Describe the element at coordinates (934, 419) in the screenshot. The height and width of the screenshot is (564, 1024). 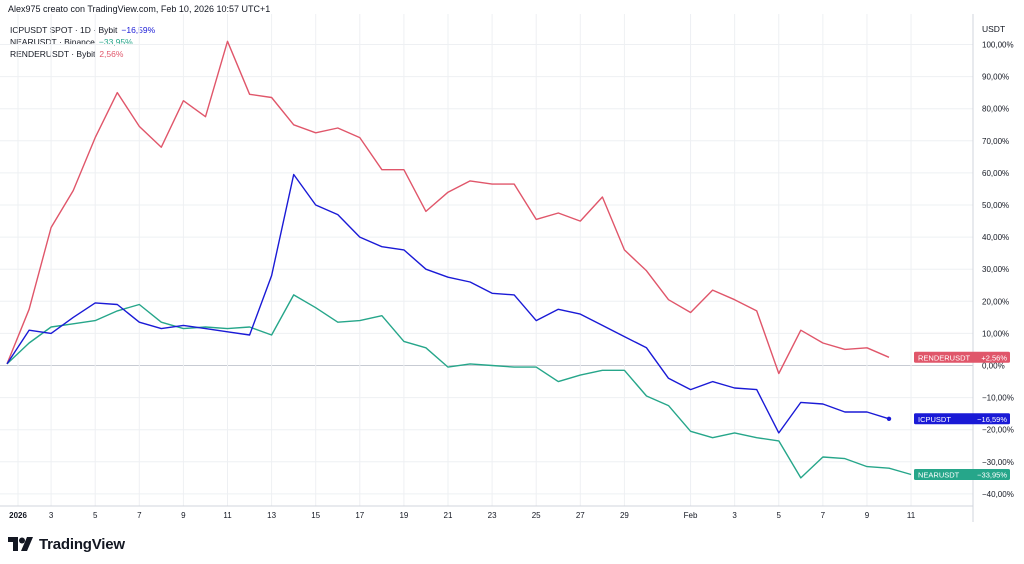
I see `series-tag-name: ICPUSDT` at that location.